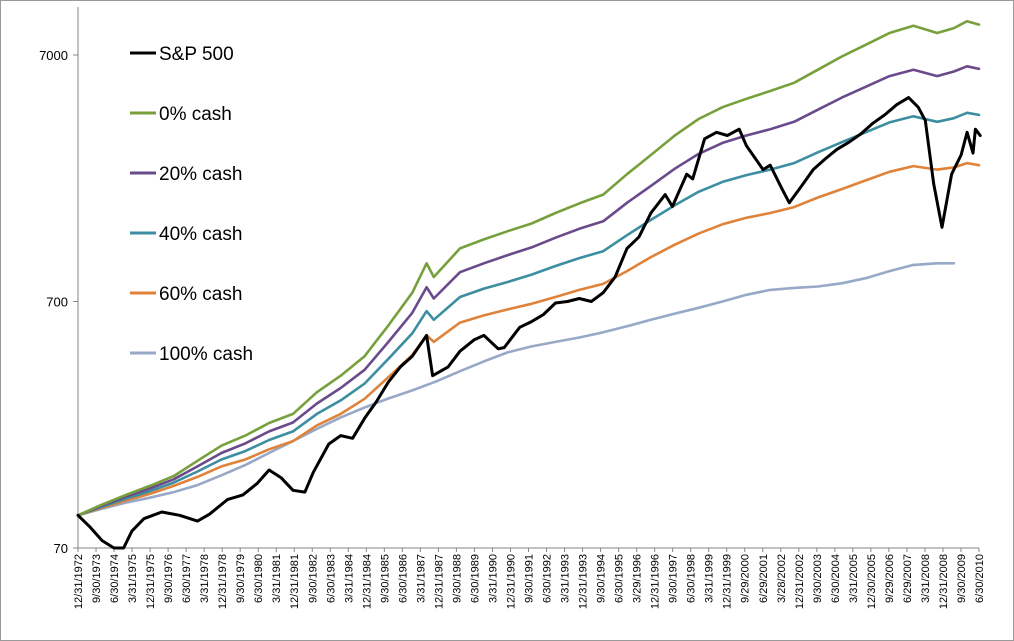  Describe the element at coordinates (367, 581) in the screenshot. I see `x-tick-label: 12/31/1984` at that location.